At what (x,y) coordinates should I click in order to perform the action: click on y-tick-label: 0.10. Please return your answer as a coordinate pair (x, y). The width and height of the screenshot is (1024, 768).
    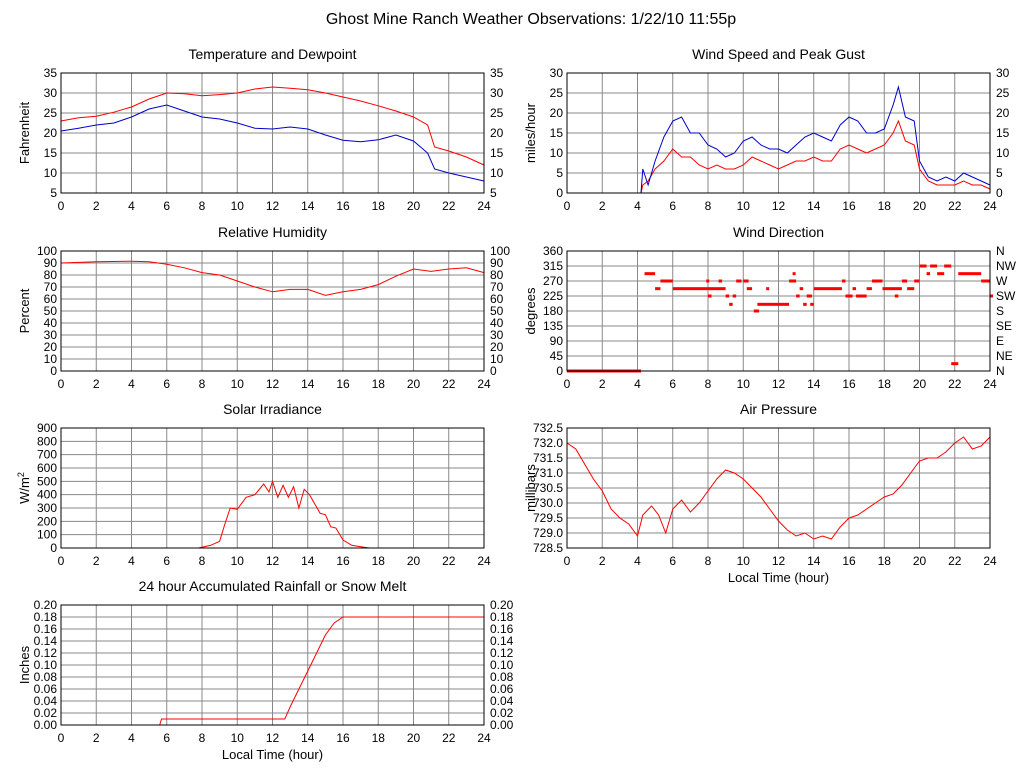
    Looking at the image, I should click on (46, 665).